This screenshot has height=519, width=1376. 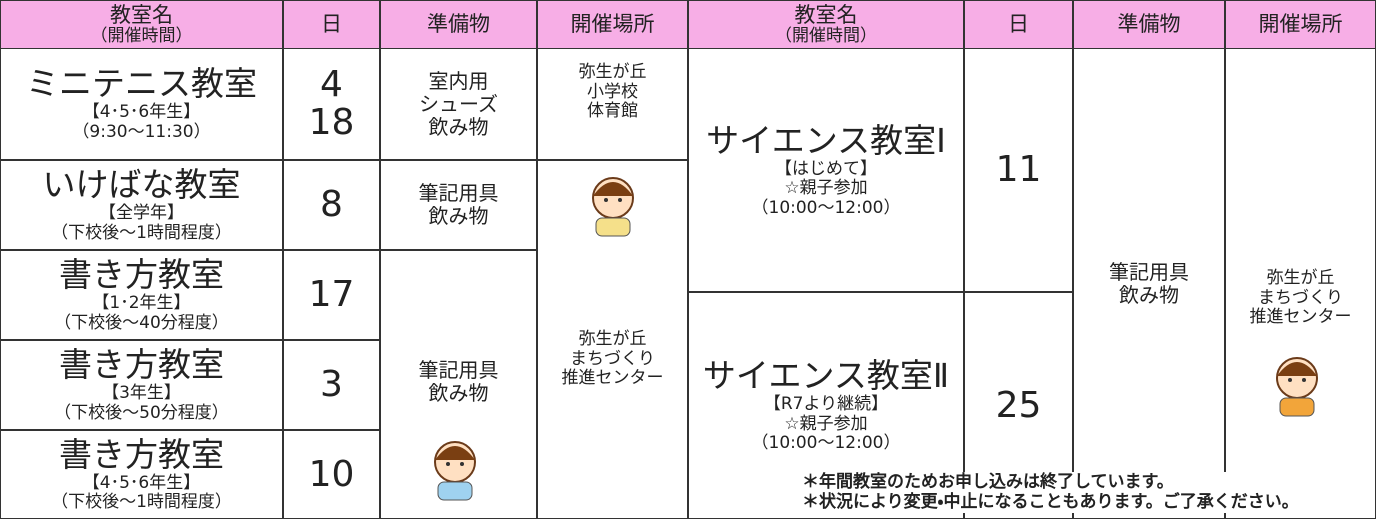 I want to click on cell-text: （9:30～11:30）, so click(x=141, y=131).